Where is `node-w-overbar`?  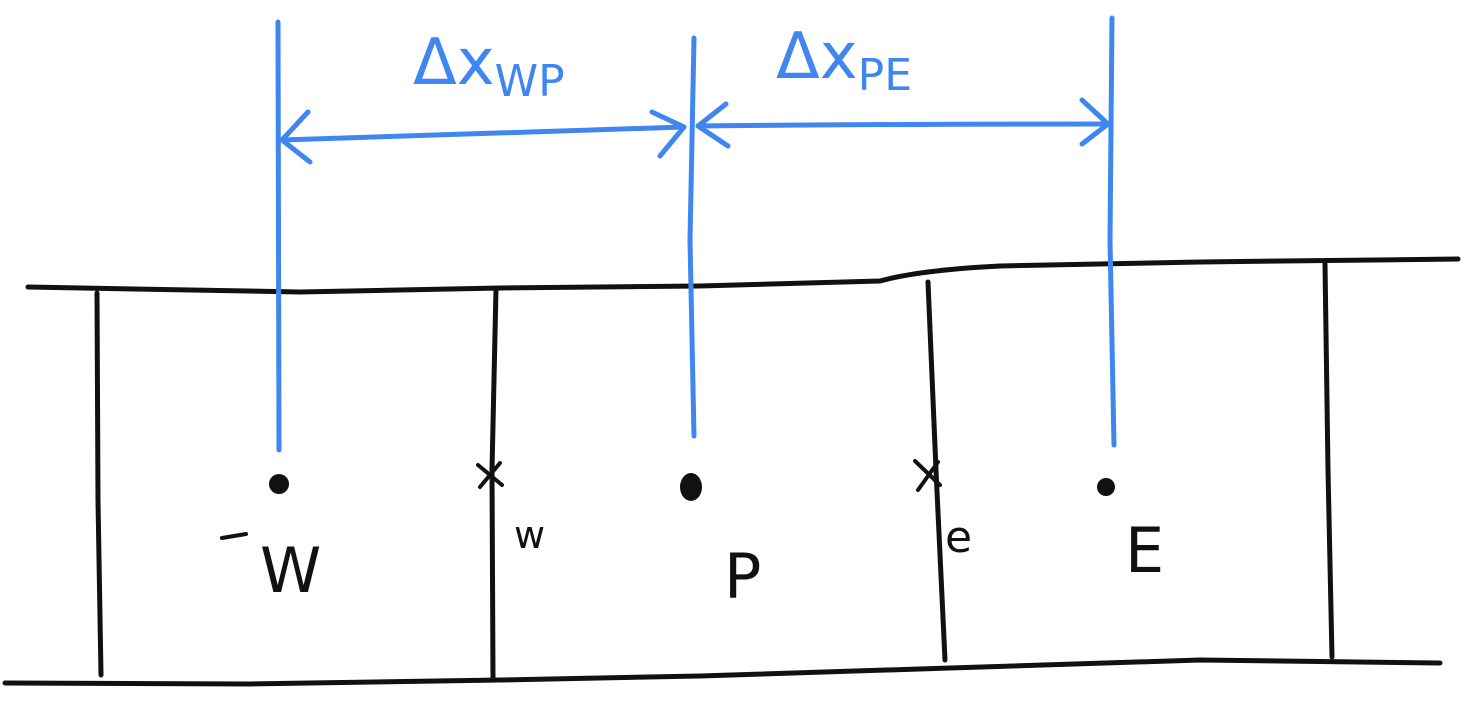
node-w-overbar is located at coordinates (234, 536).